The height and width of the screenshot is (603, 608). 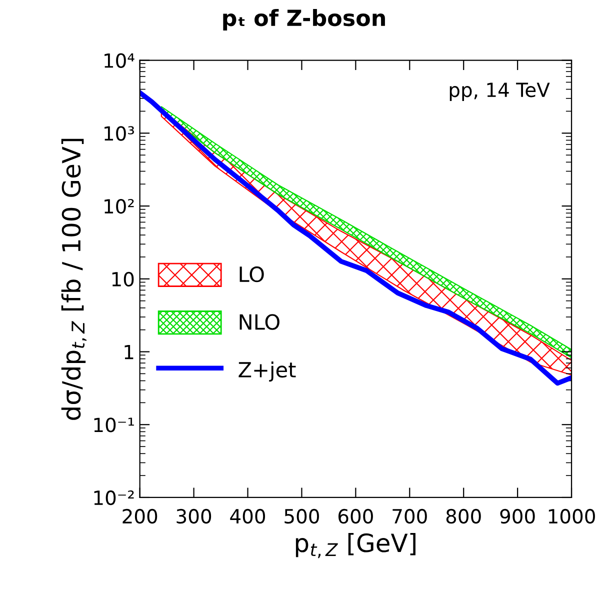 What do you see at coordinates (123, 279) in the screenshot?
I see `y-tick-label: 10` at bounding box center [123, 279].